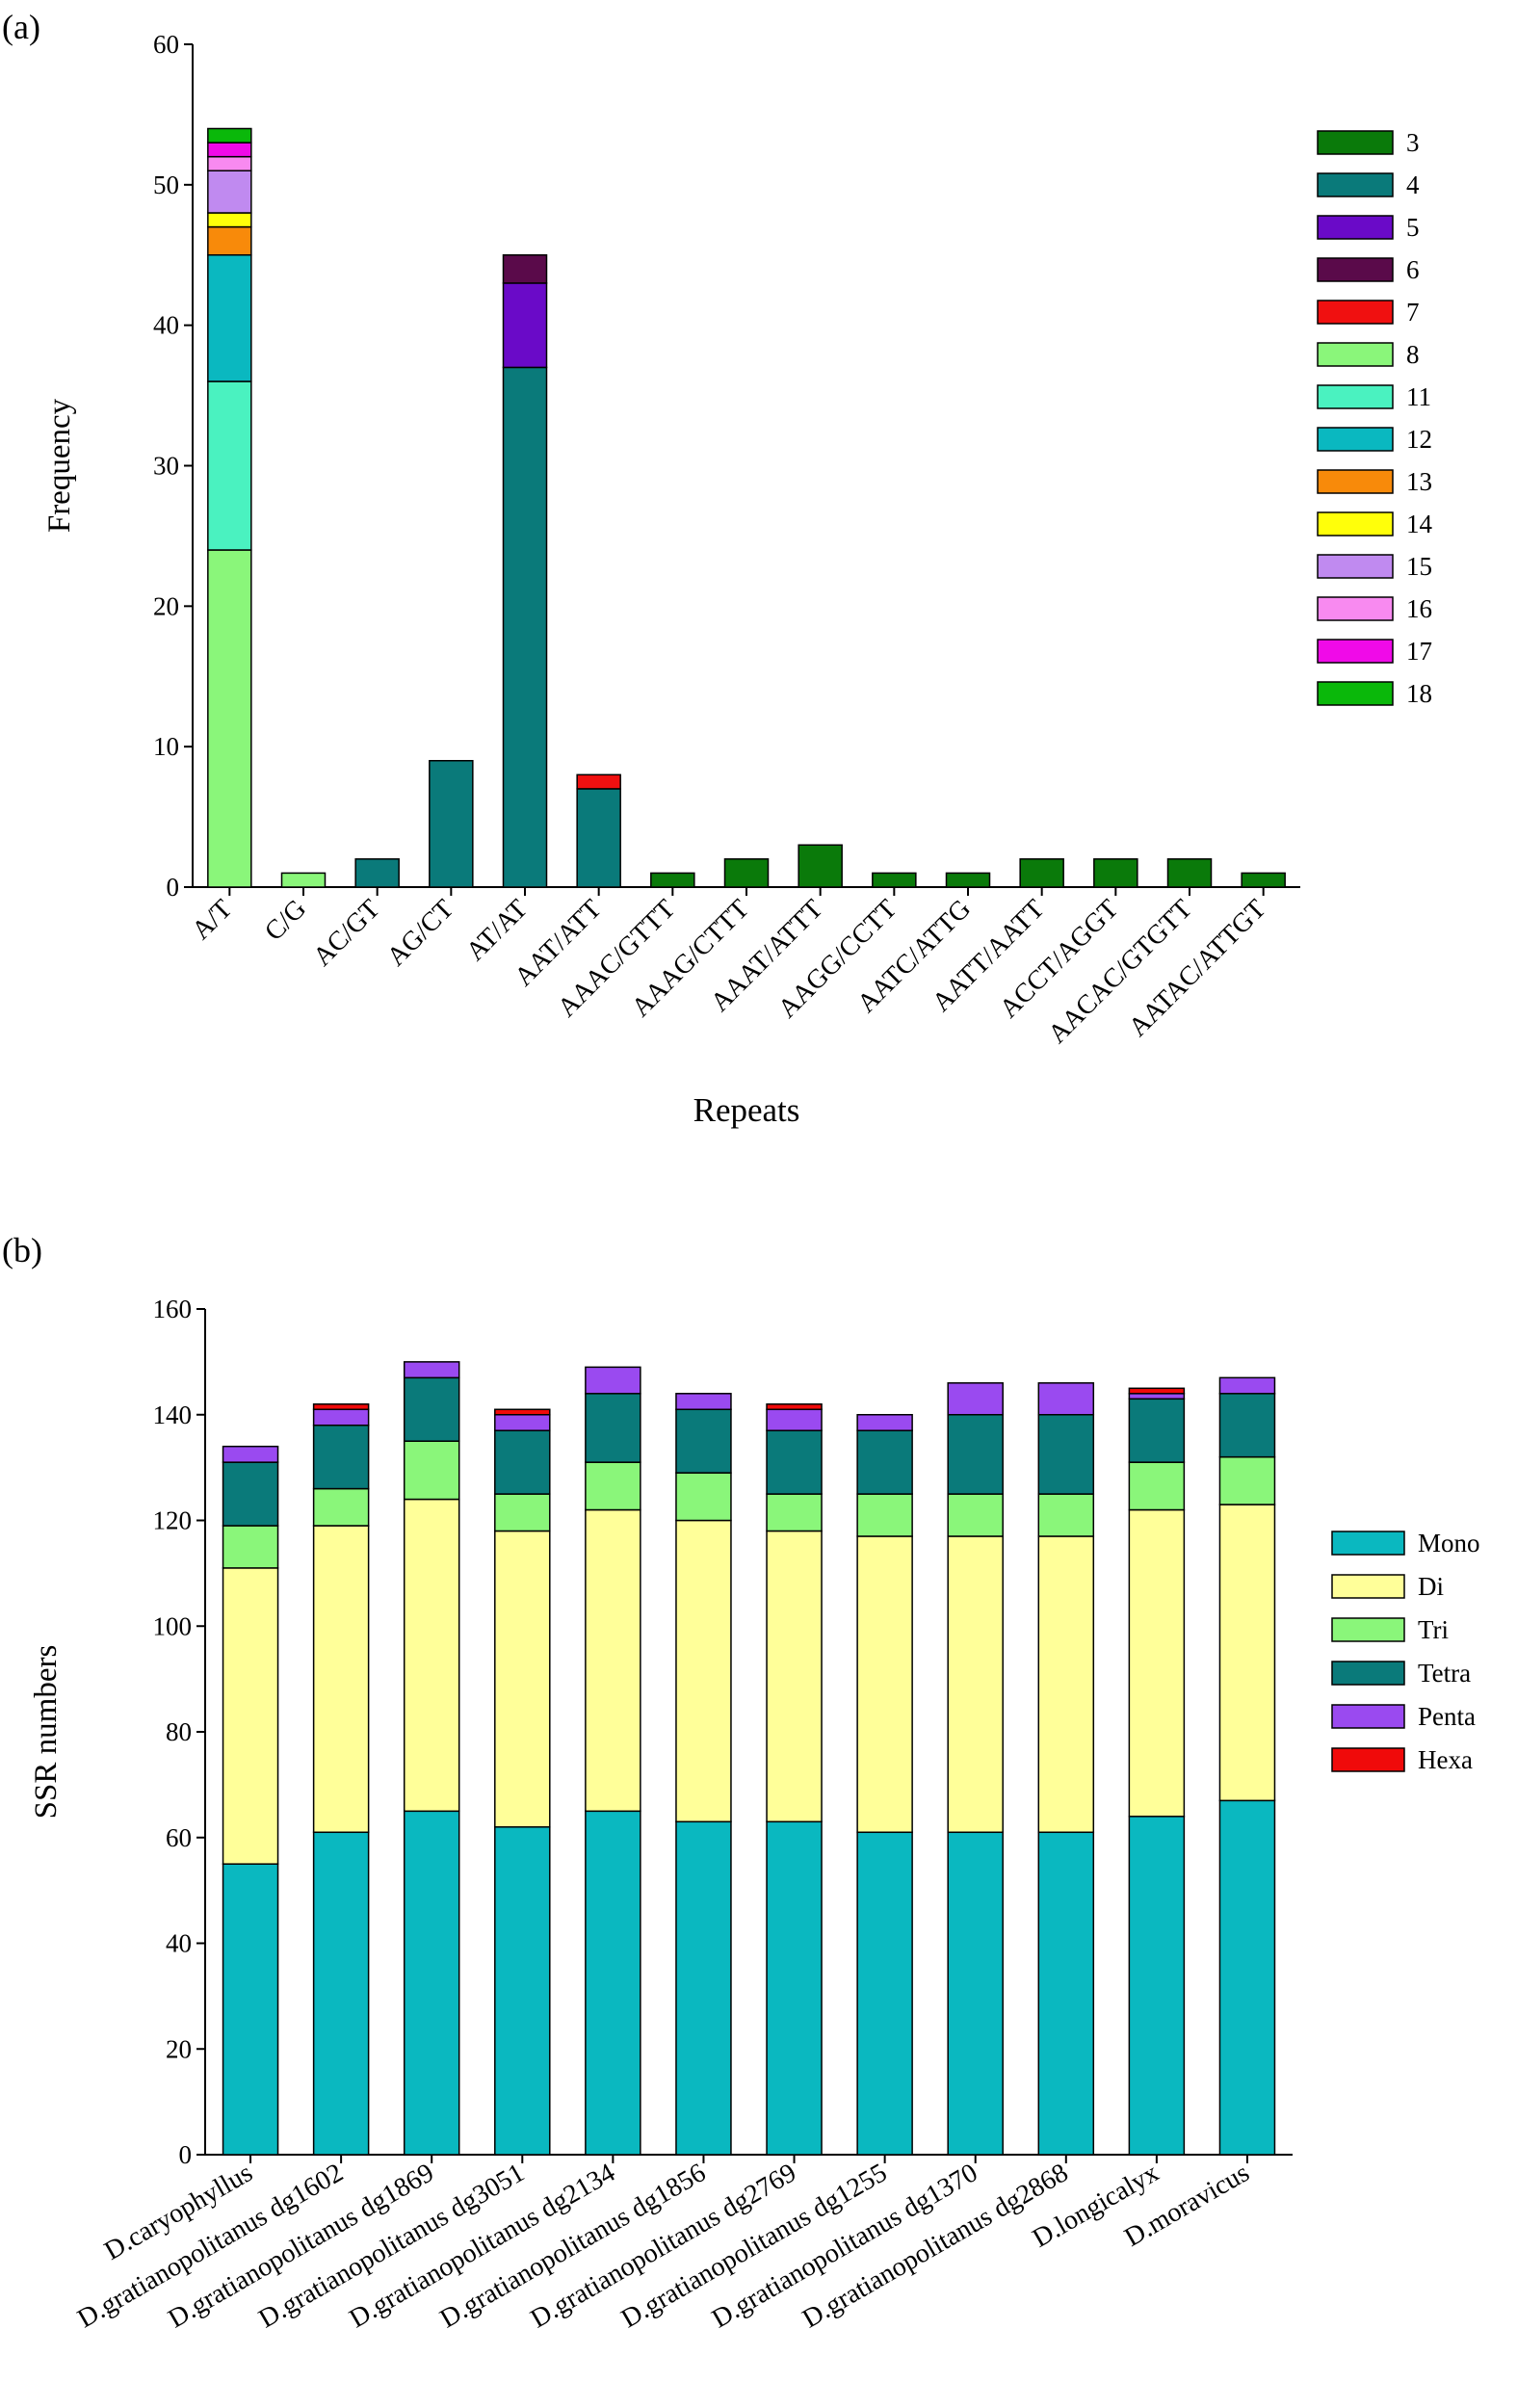  I want to click on y-tick-label: 40, so click(179, 1943).